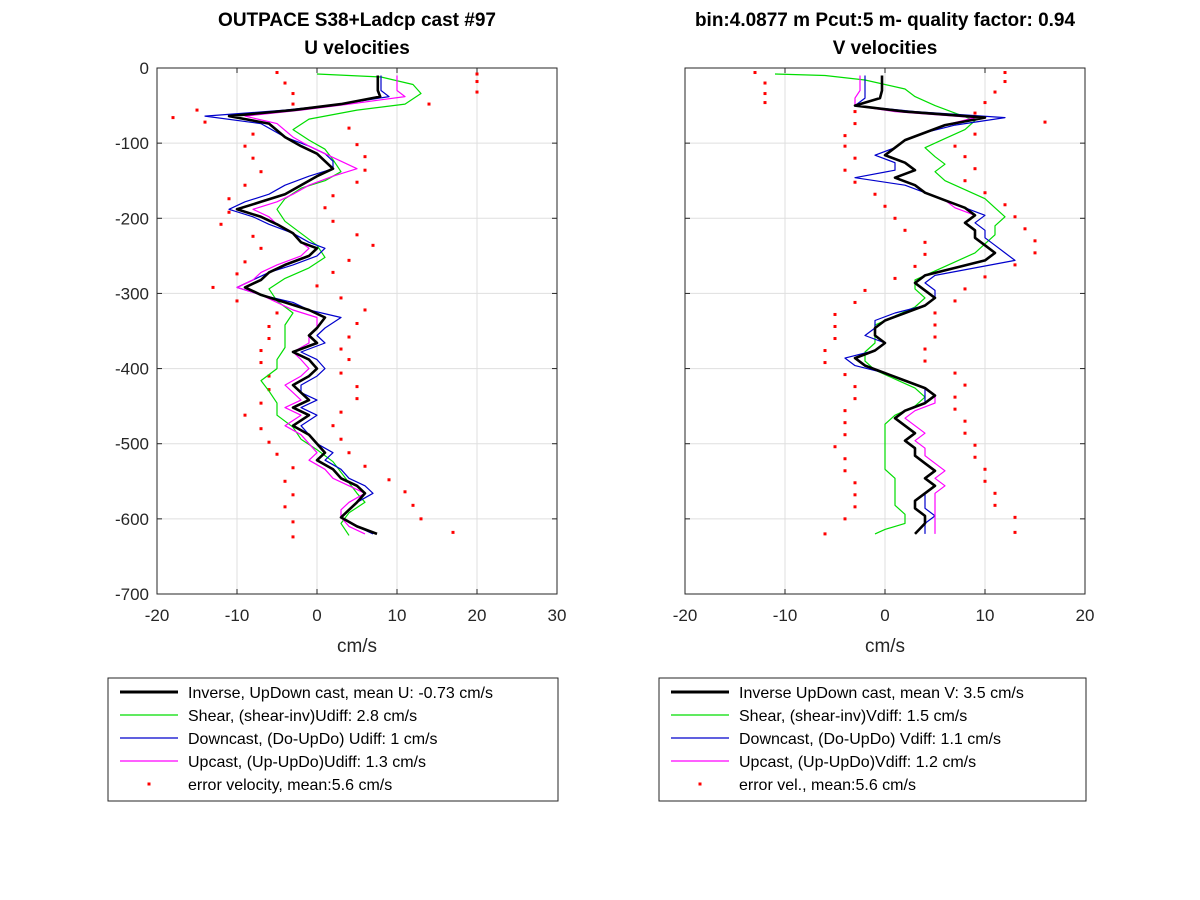 The width and height of the screenshot is (1200, 900). Describe the element at coordinates (870, 739) in the screenshot. I see `legend-entry: Downcast, (Do-UpDo) Vdiff: 1.1 cm/s` at that location.